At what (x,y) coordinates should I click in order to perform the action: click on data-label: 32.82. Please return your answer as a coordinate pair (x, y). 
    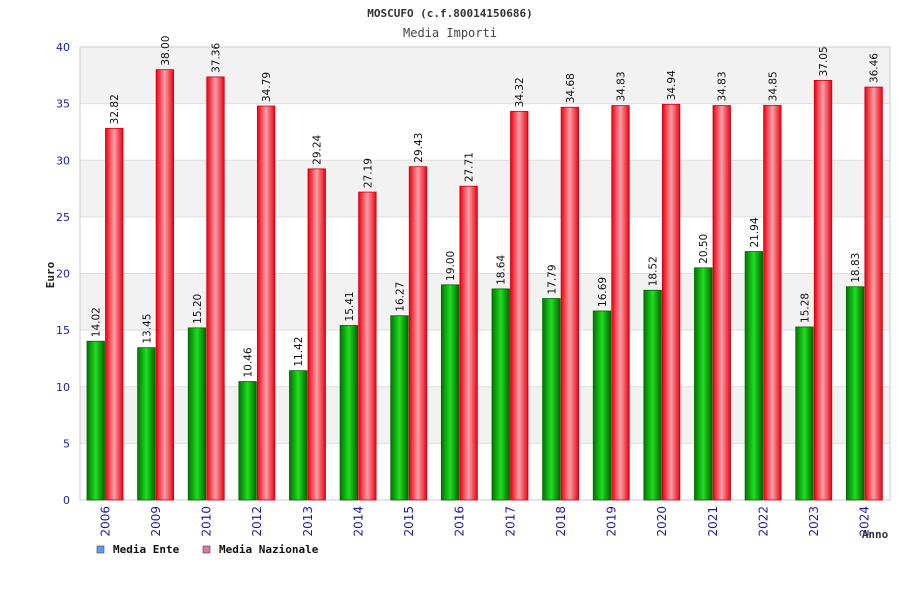
    Looking at the image, I should click on (115, 109).